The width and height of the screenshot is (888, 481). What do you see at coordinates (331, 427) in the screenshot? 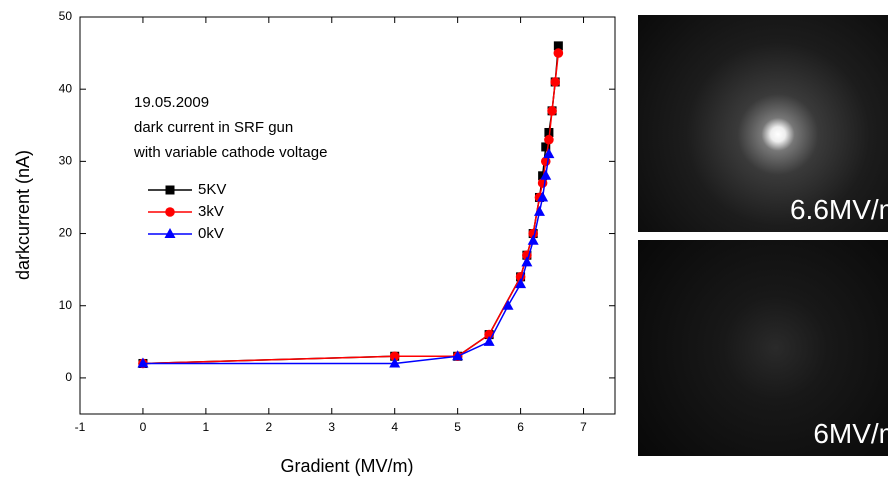
I see `x-tick-label: 3` at bounding box center [331, 427].